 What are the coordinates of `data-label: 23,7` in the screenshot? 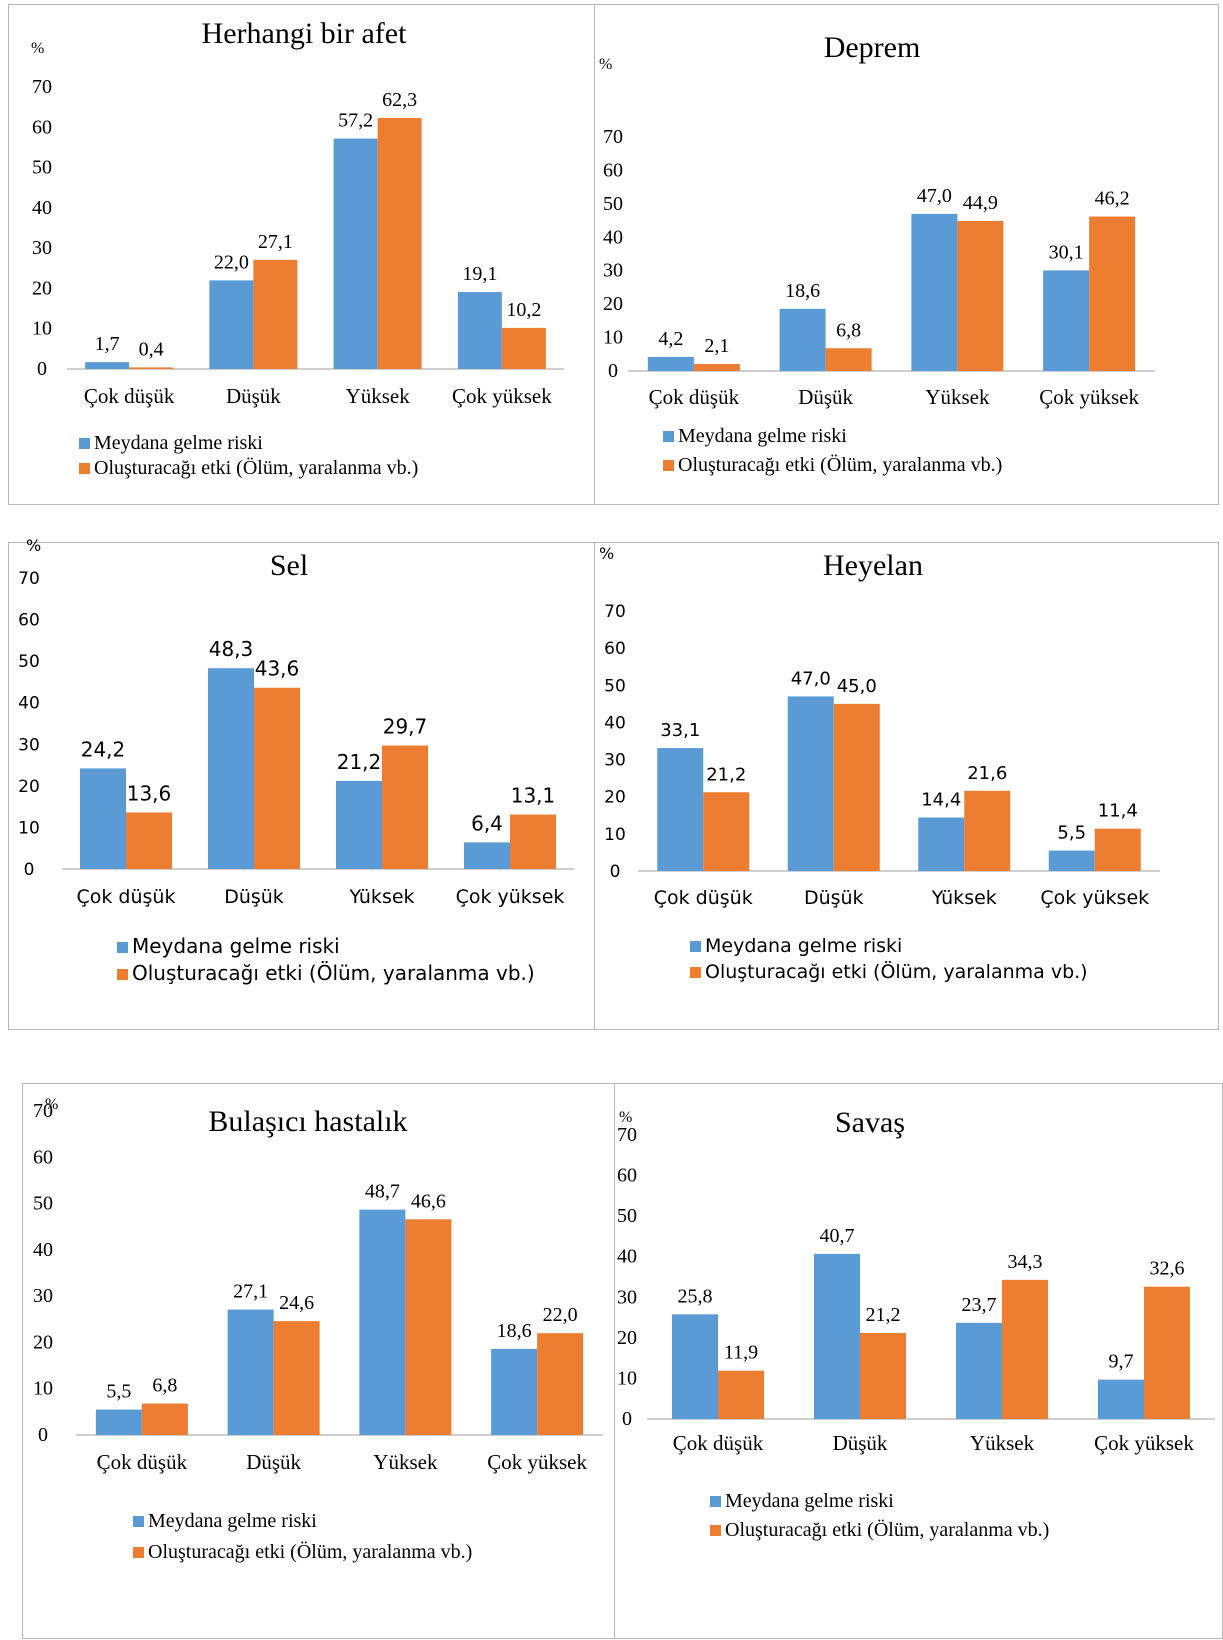 It's located at (979, 1305).